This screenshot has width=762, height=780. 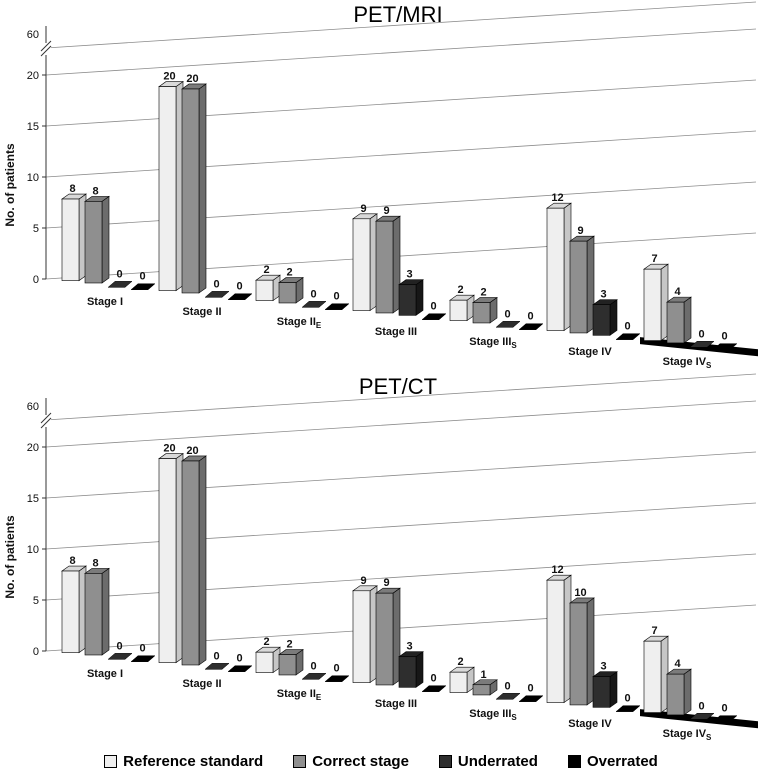 What do you see at coordinates (493, 715) in the screenshot?
I see `category-label: Stage IIIS` at bounding box center [493, 715].